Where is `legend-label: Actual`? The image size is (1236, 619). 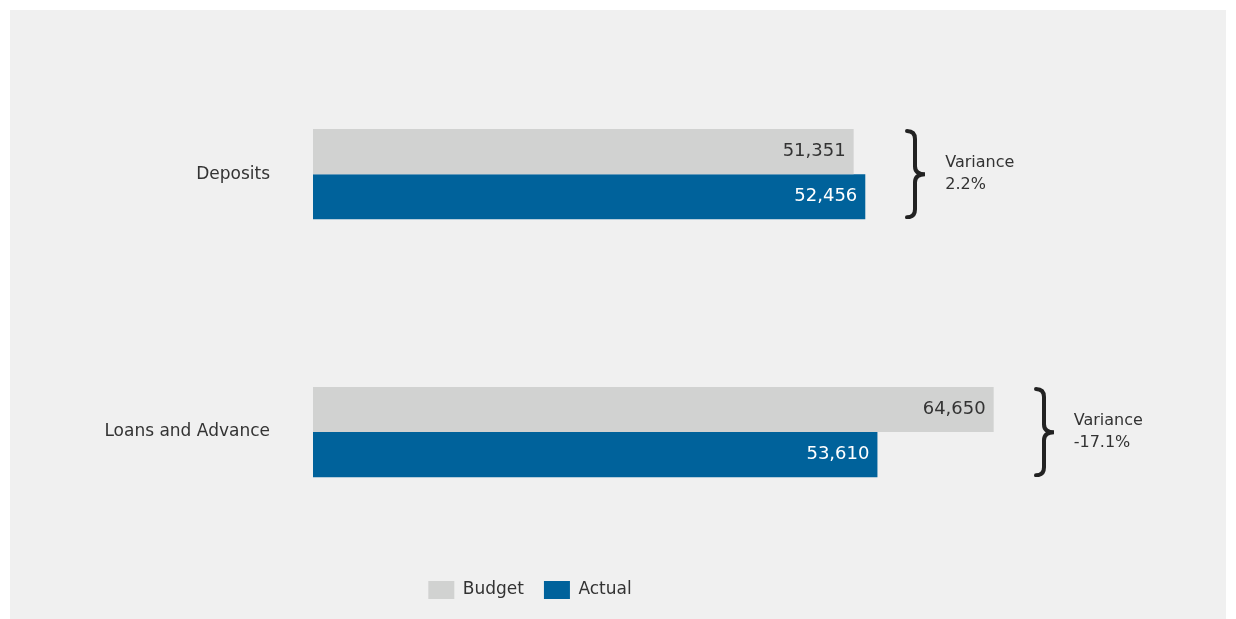 legend-label: Actual is located at coordinates (605, 588).